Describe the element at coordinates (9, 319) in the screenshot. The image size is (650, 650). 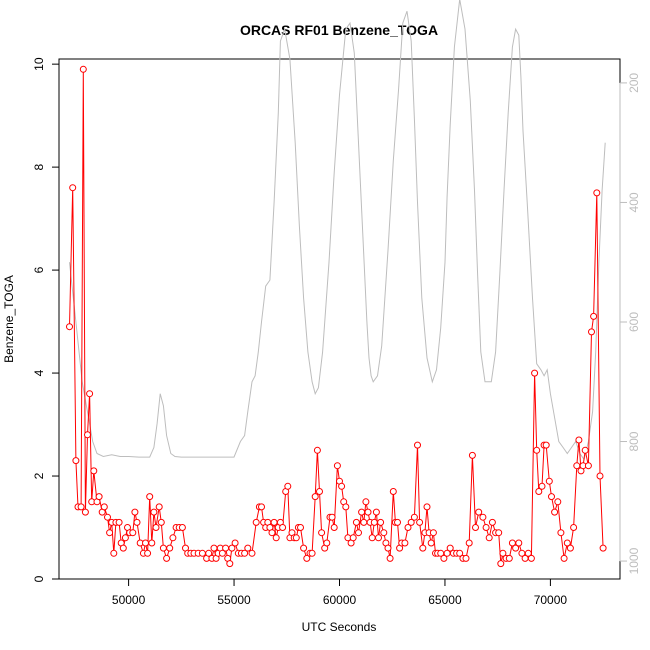
I see `y-axis-label: Benzene_TOGA` at that location.